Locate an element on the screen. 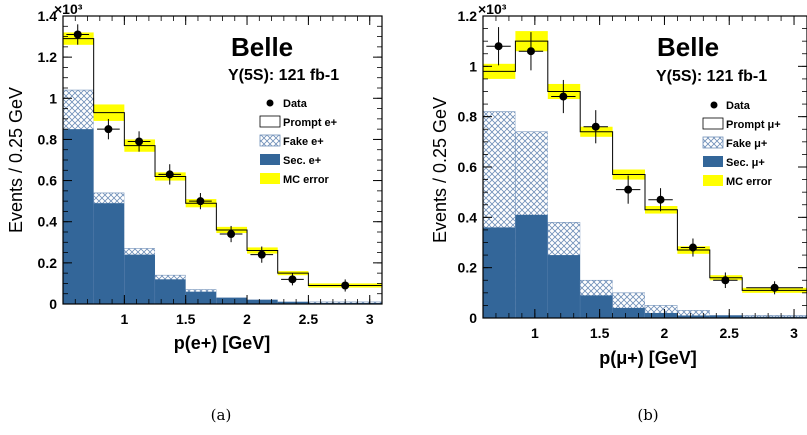 This screenshot has height=435, width=807. panel-a-ytick-label: 1.4 is located at coordinates (48, 16).